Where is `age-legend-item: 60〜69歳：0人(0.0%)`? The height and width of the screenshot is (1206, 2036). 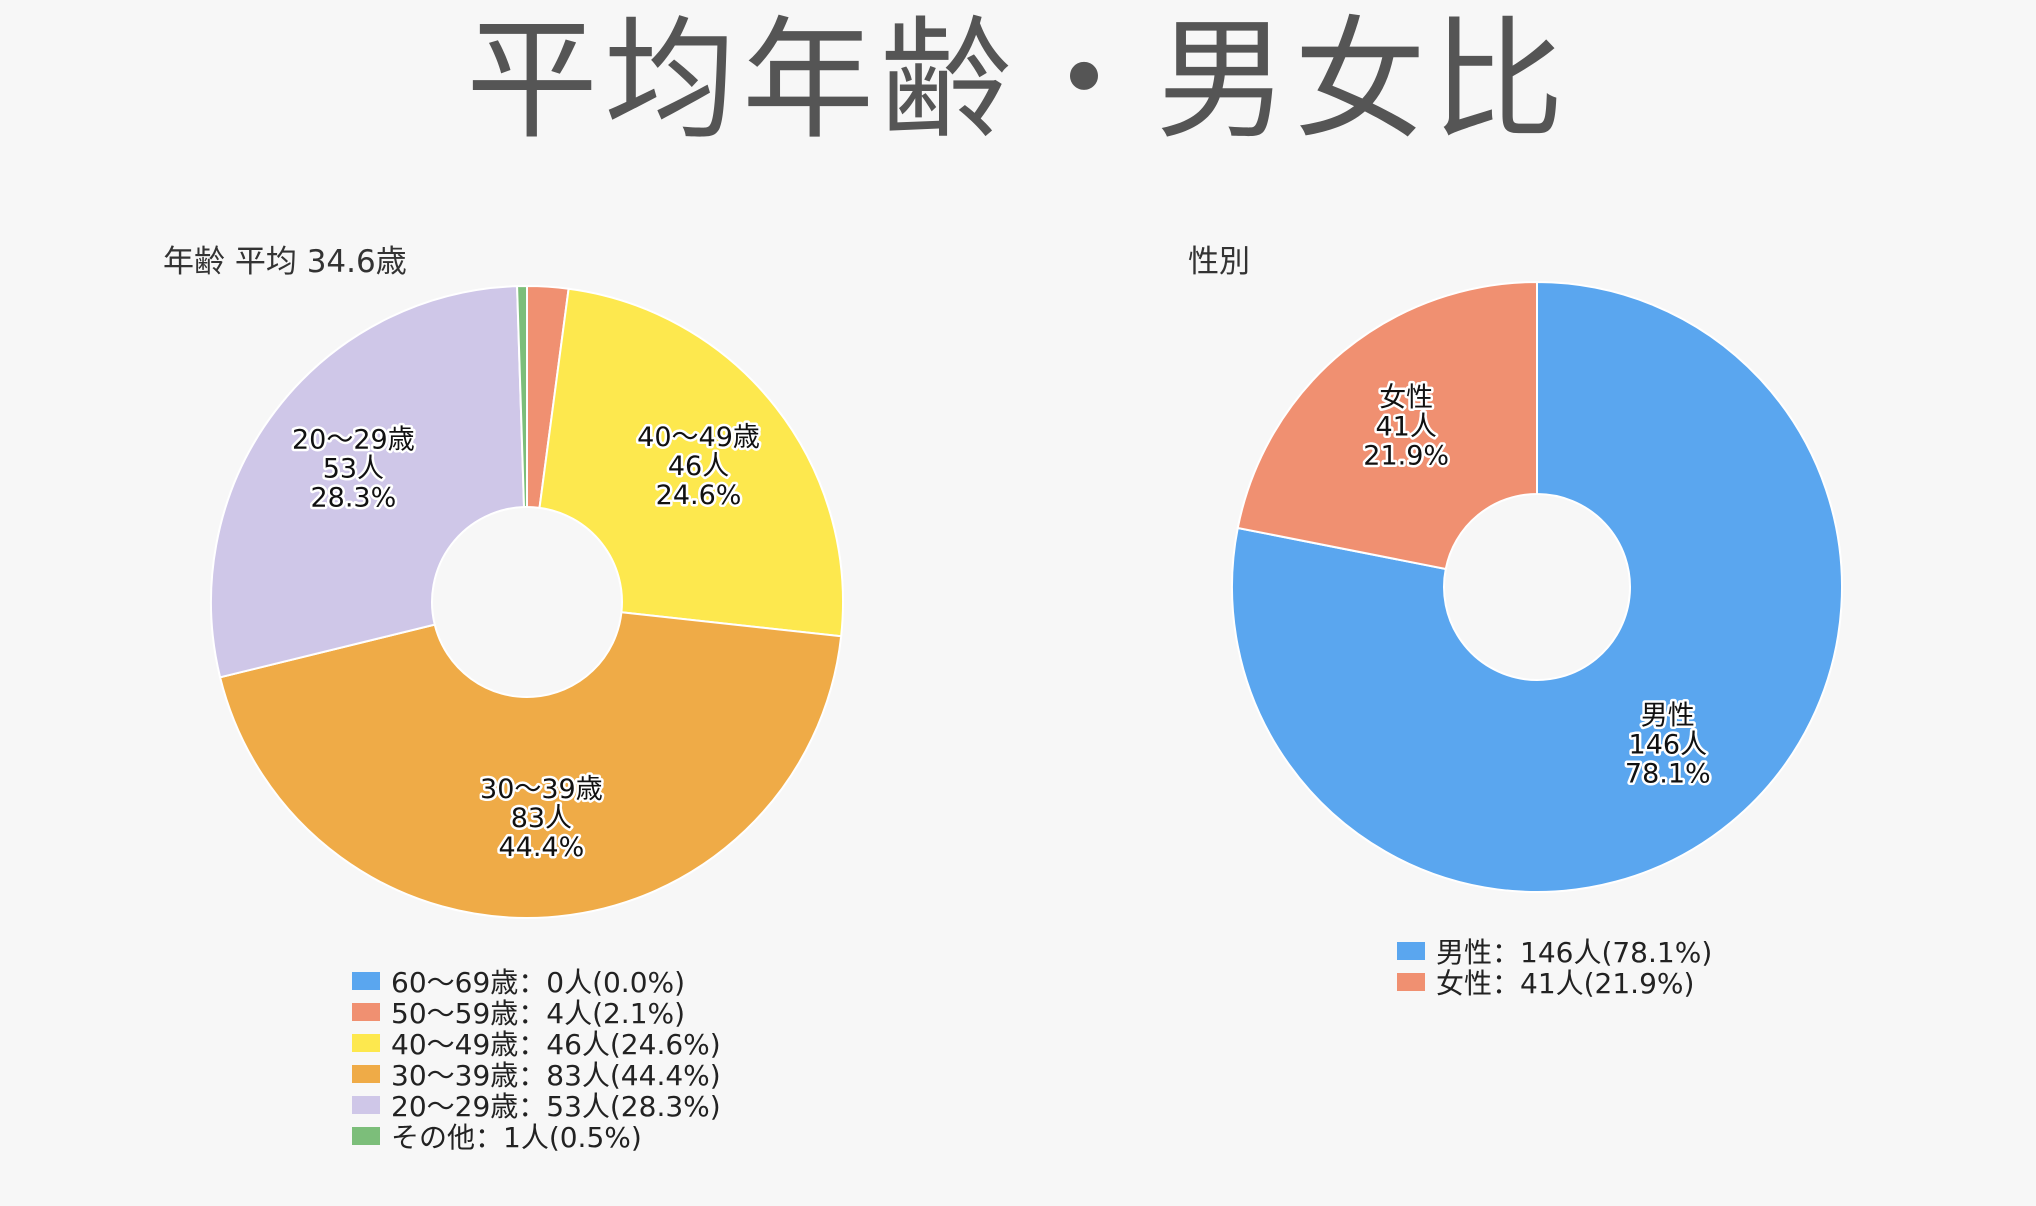 age-legend-item: 60〜69歳：0人(0.0%) is located at coordinates (536, 982).